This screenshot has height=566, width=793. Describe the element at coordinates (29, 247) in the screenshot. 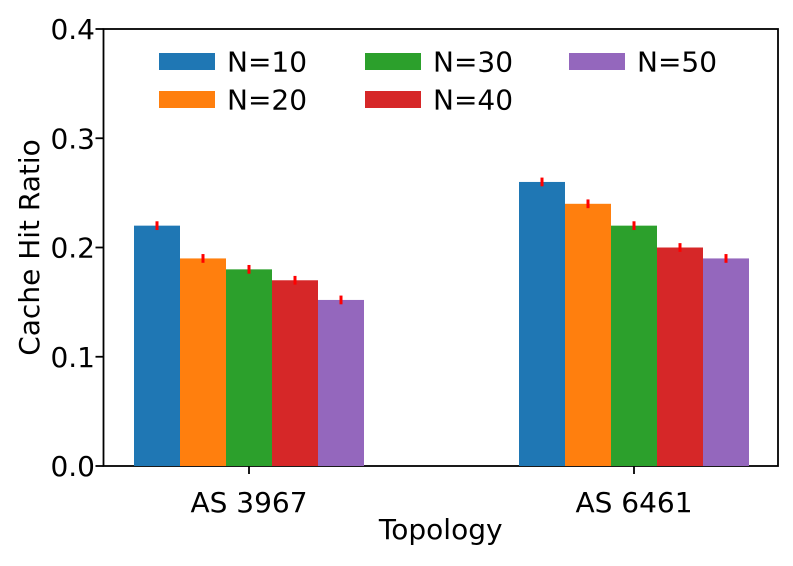

I see `y-axis-label: Cache Hit Ratio` at that location.